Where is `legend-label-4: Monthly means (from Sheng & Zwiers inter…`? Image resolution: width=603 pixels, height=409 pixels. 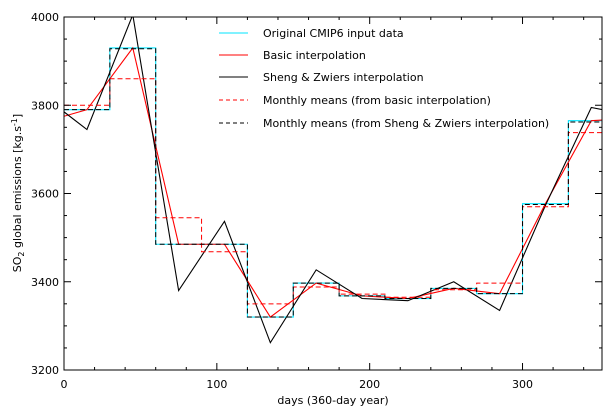 legend-label-4: Monthly means (from Sheng & Zwiers inter… is located at coordinates (406, 123).